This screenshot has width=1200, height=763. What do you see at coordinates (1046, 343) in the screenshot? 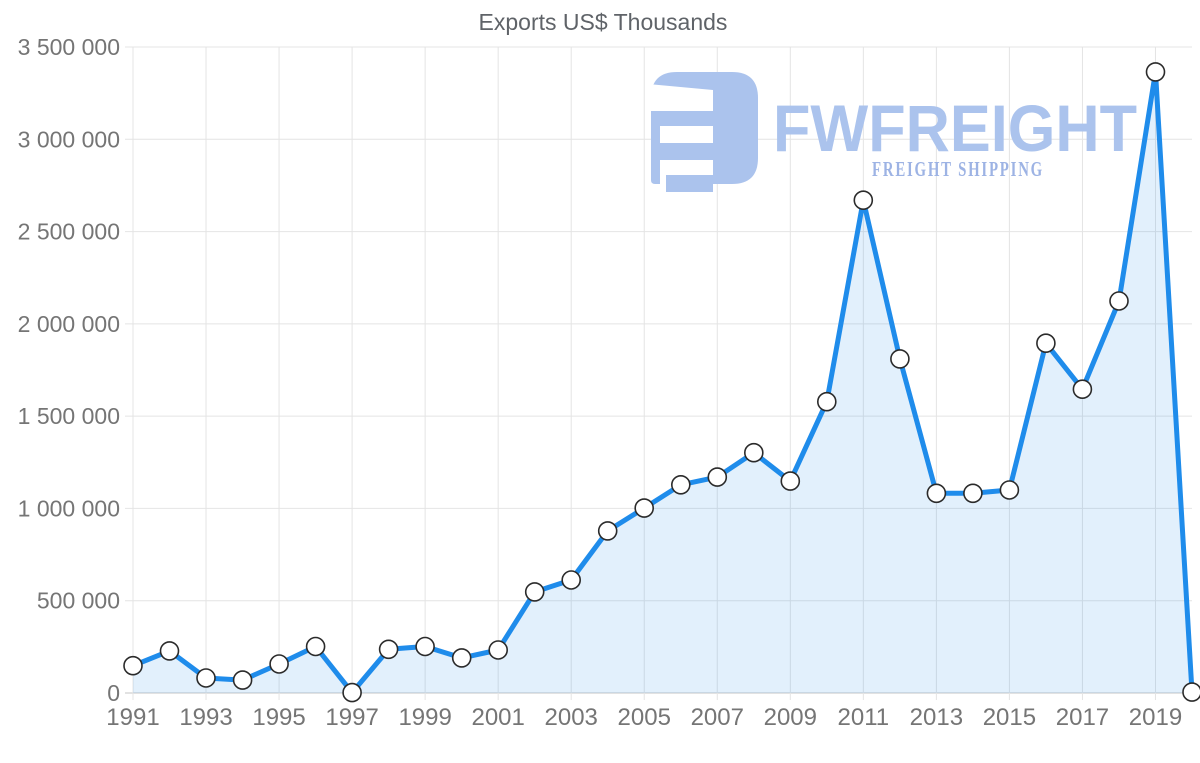
I see `data-point-2016` at bounding box center [1046, 343].